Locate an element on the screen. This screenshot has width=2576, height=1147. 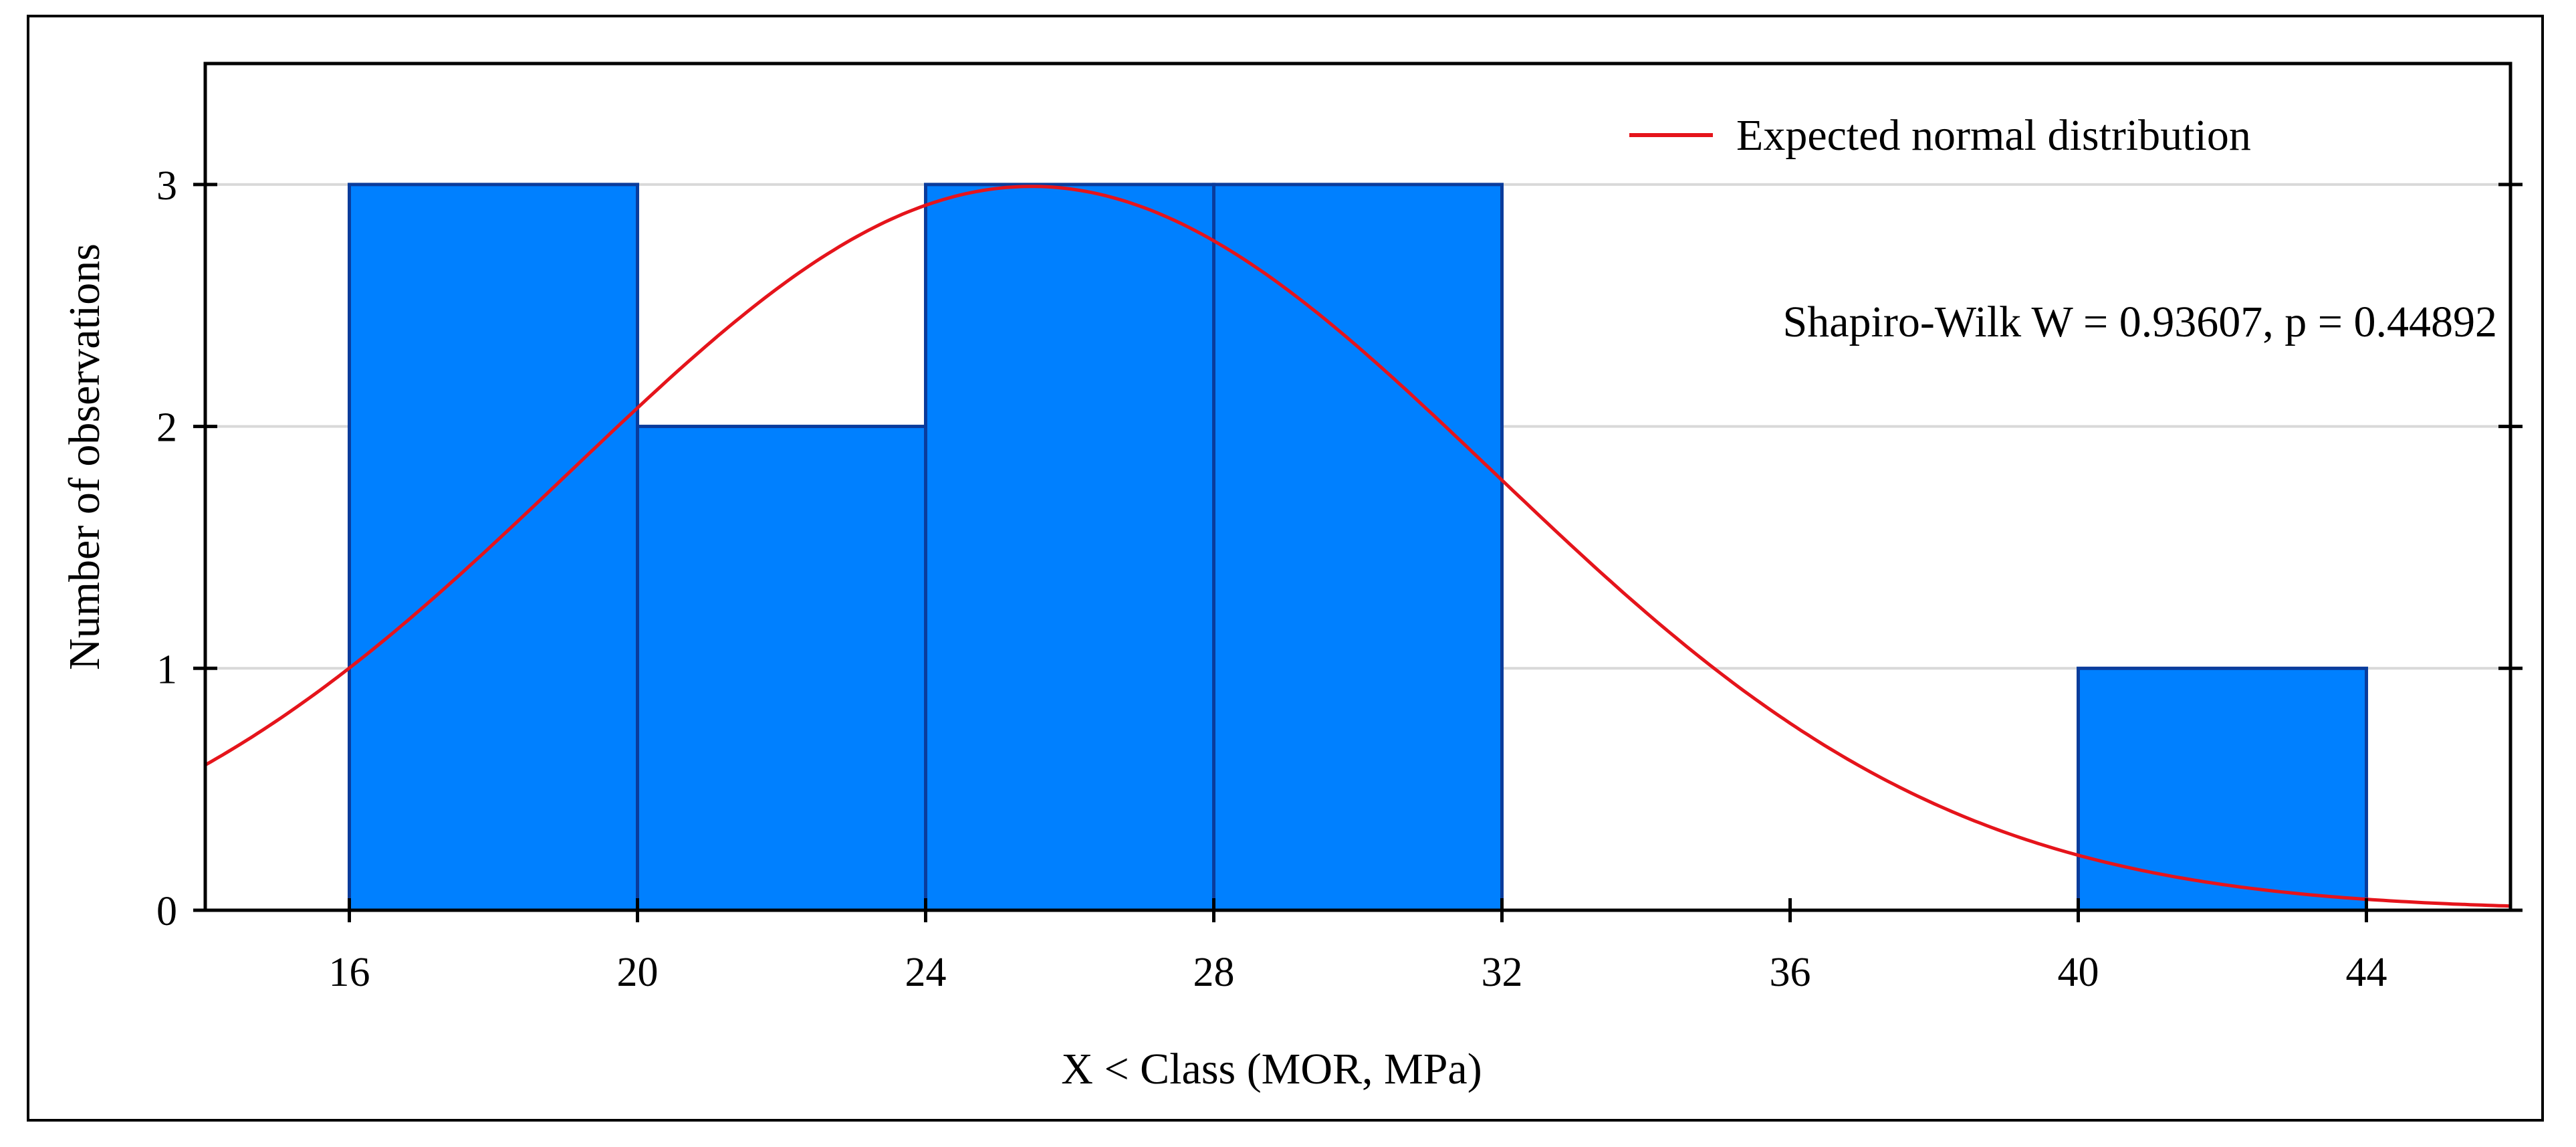
x-tick-label-20: 20 is located at coordinates (638, 972).